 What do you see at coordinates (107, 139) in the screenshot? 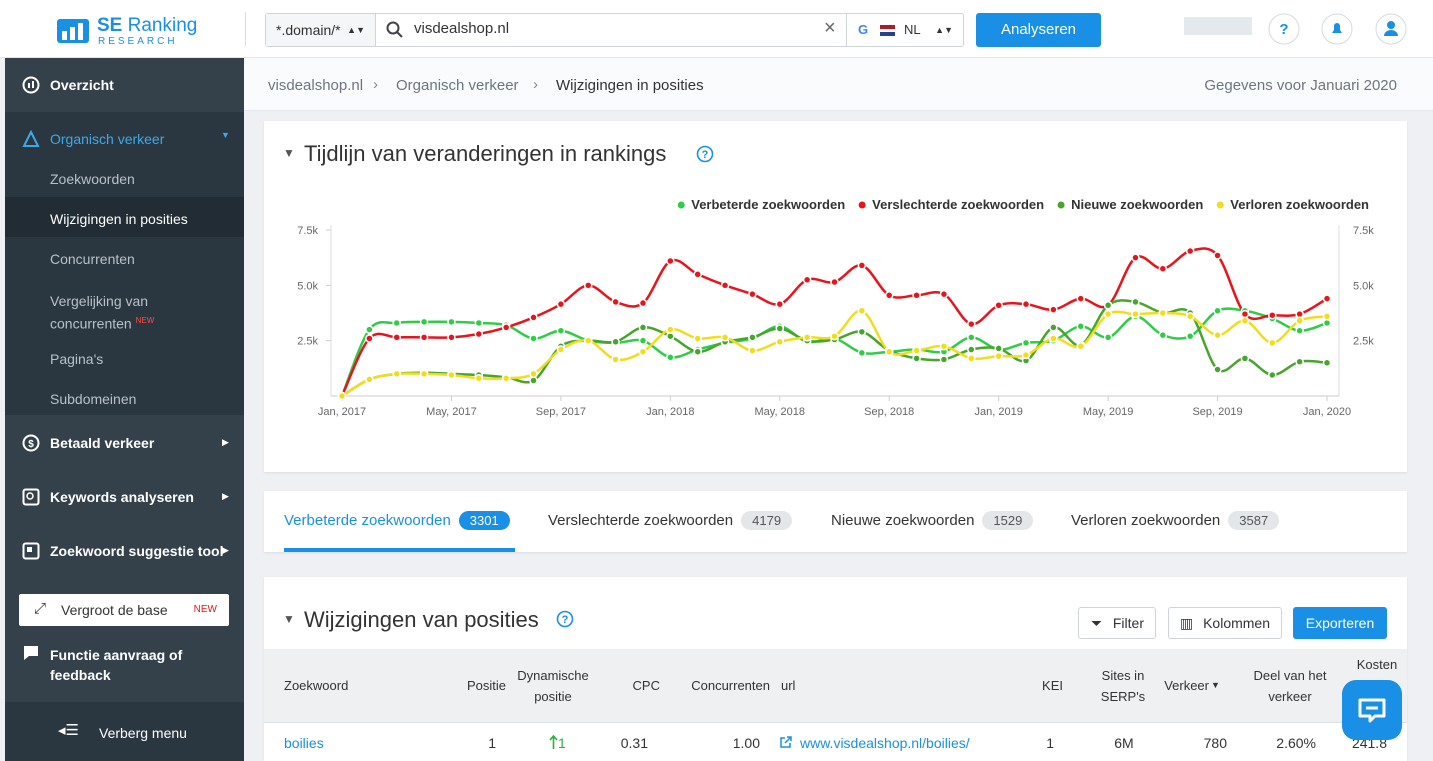
I see `nav-item: Organisch verkeer` at bounding box center [107, 139].